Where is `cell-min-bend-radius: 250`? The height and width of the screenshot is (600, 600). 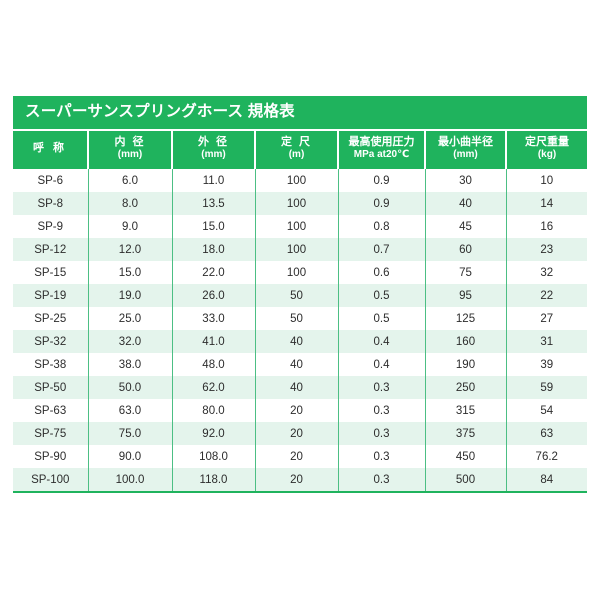
cell-min-bend-radius: 250 is located at coordinates (466, 387).